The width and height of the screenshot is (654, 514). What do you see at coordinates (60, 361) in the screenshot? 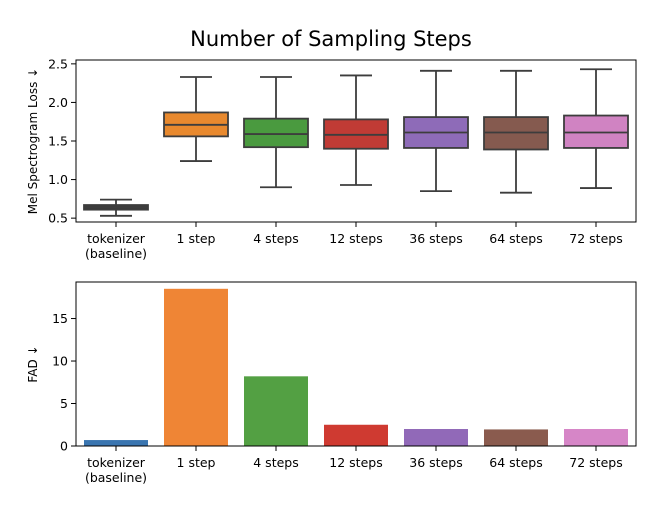
I see `y-tick-label: 10` at bounding box center [60, 361].